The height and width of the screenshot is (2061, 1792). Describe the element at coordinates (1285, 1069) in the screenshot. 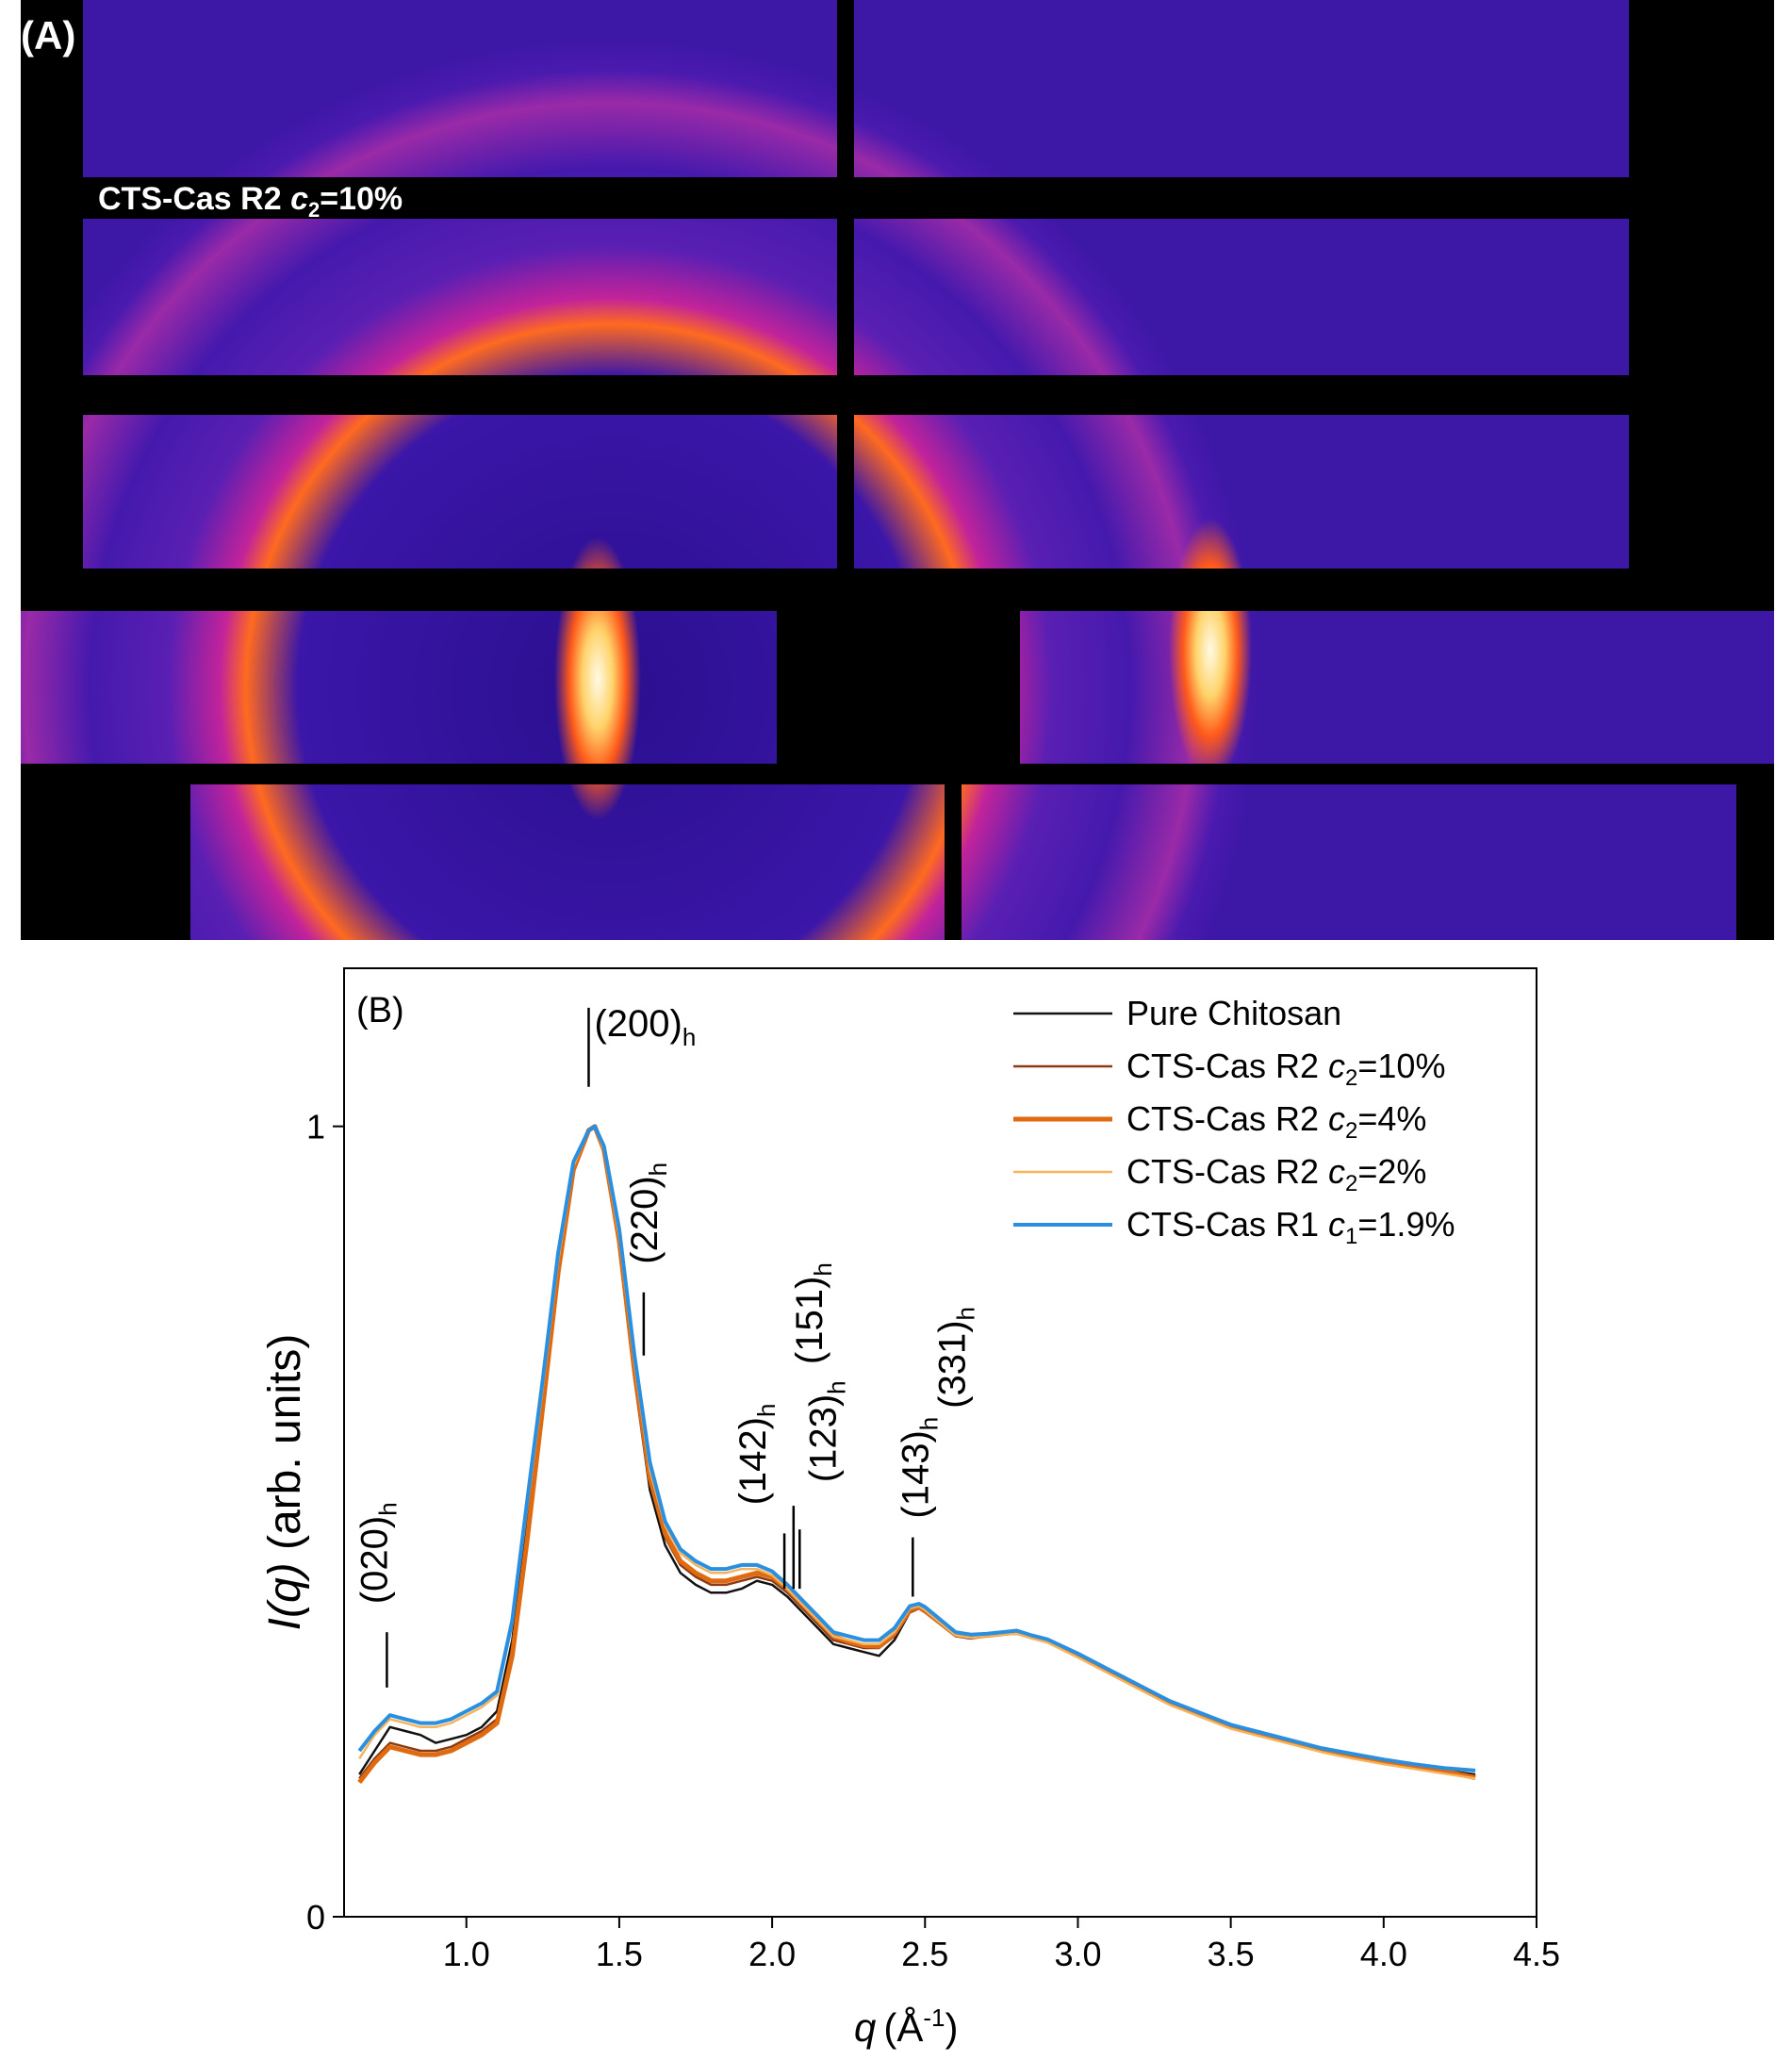

I see `legend-label-1: CTS-Cas R2 c2=10%` at that location.